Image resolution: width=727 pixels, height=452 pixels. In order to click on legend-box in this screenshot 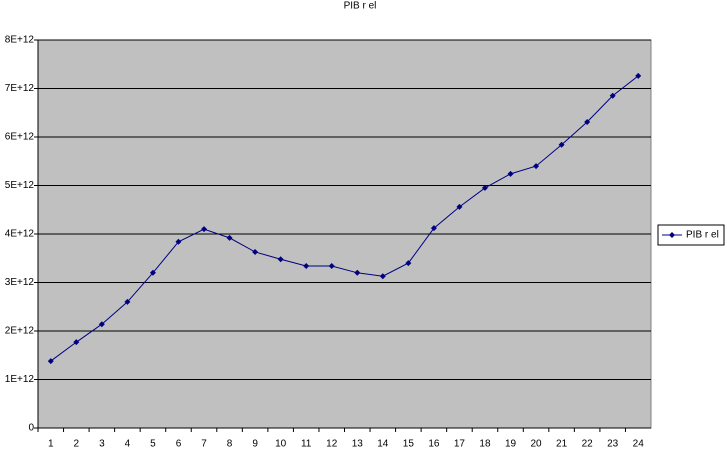, I will do `click(691, 235)`.